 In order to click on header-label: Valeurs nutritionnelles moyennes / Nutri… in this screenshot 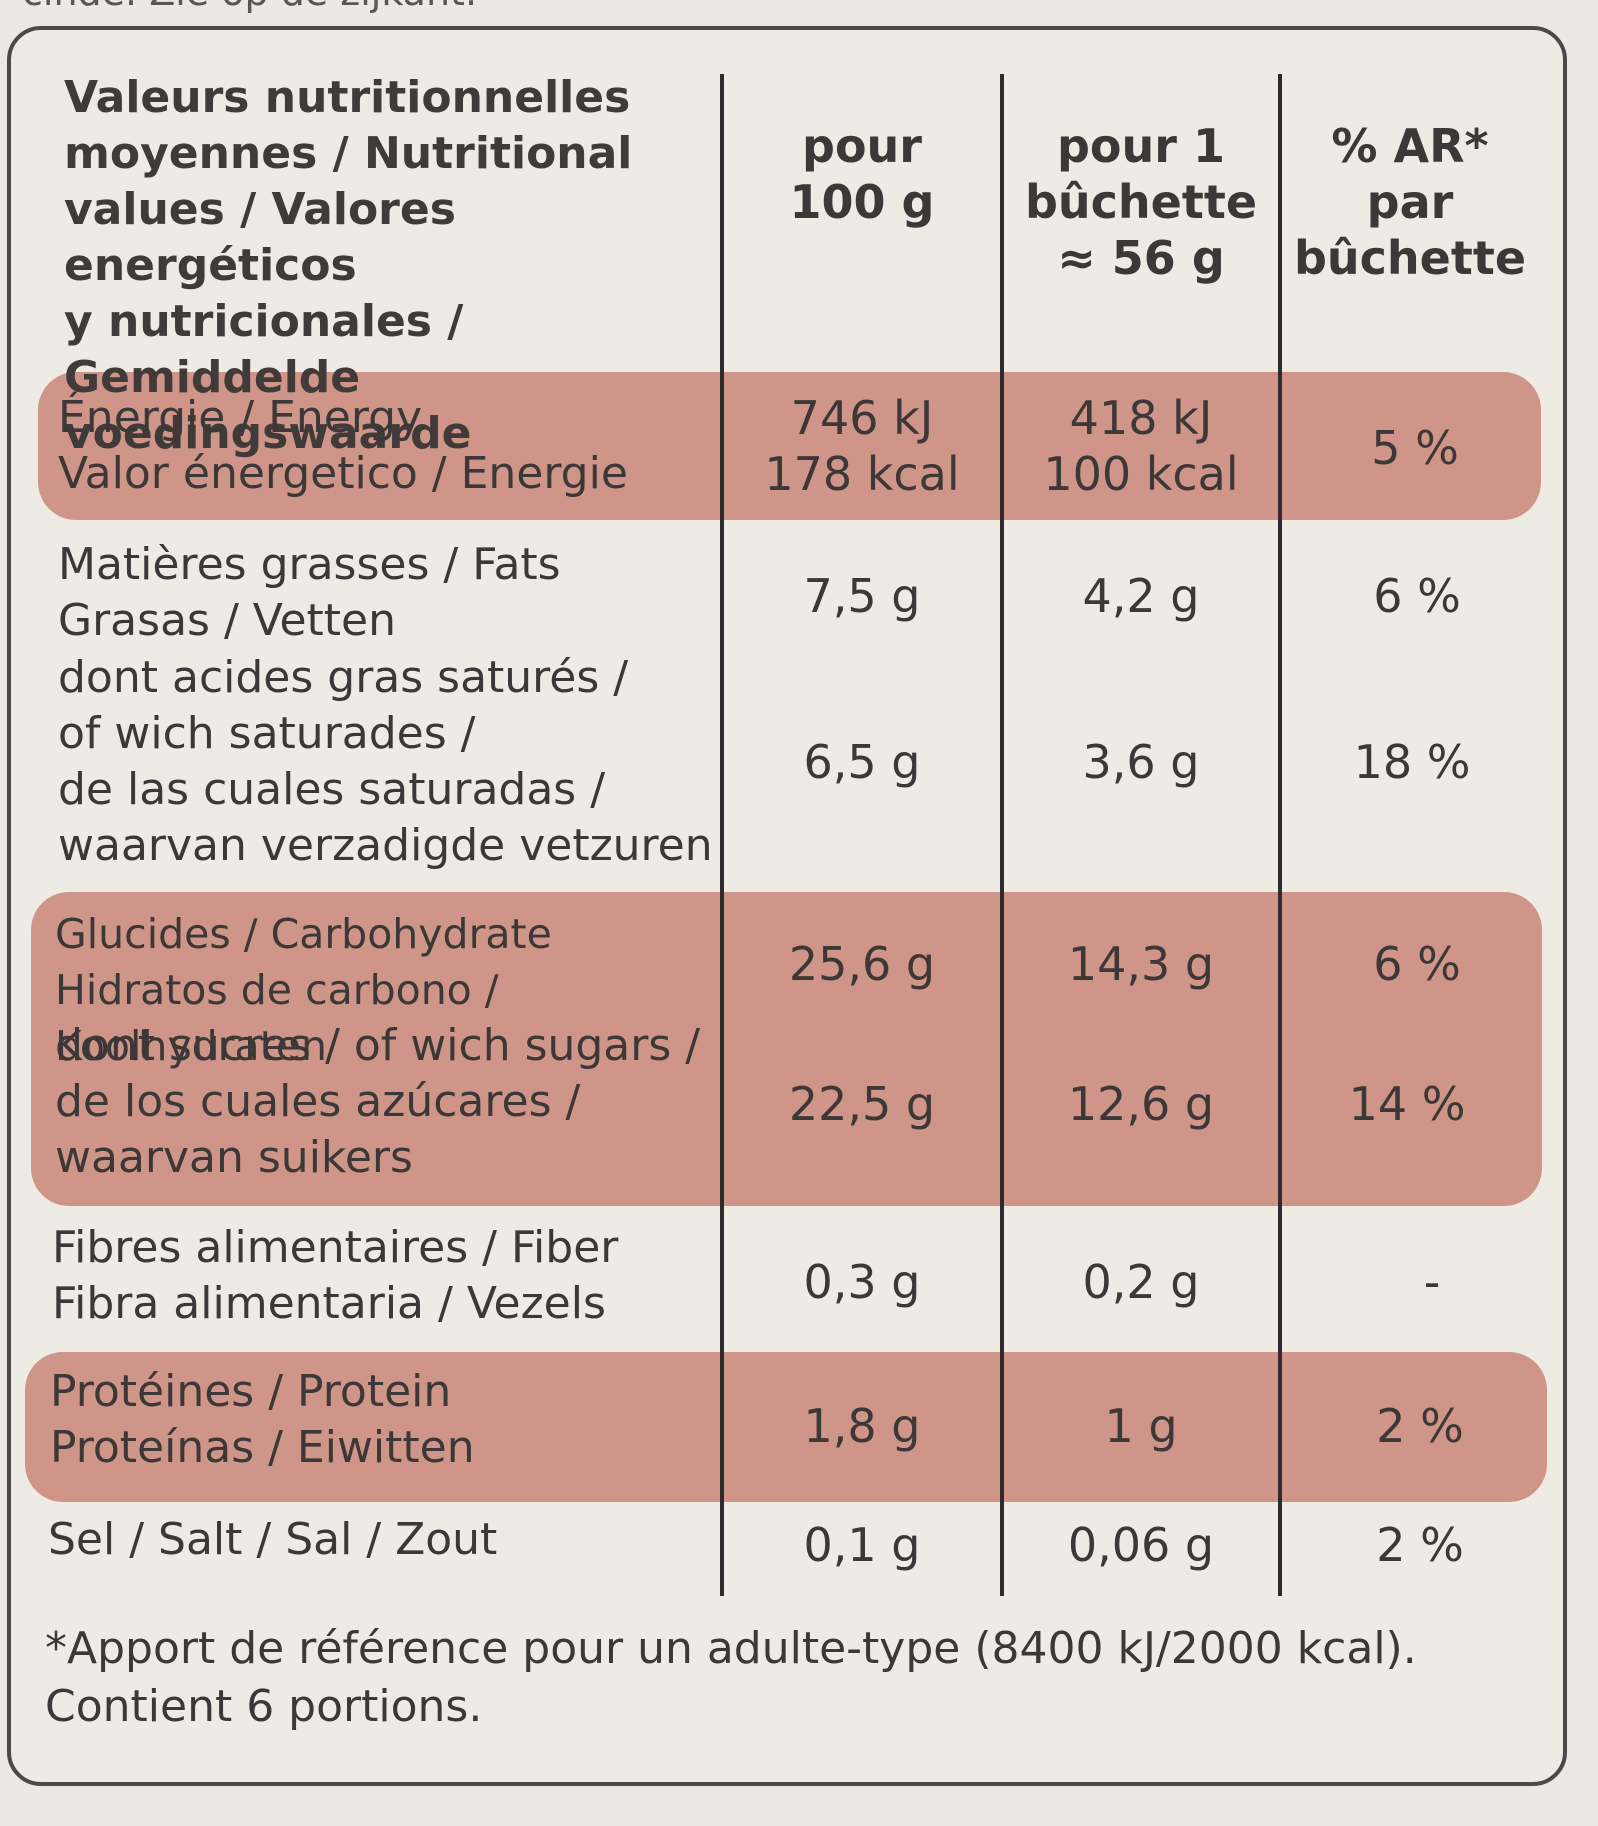, I will do `click(348, 265)`.